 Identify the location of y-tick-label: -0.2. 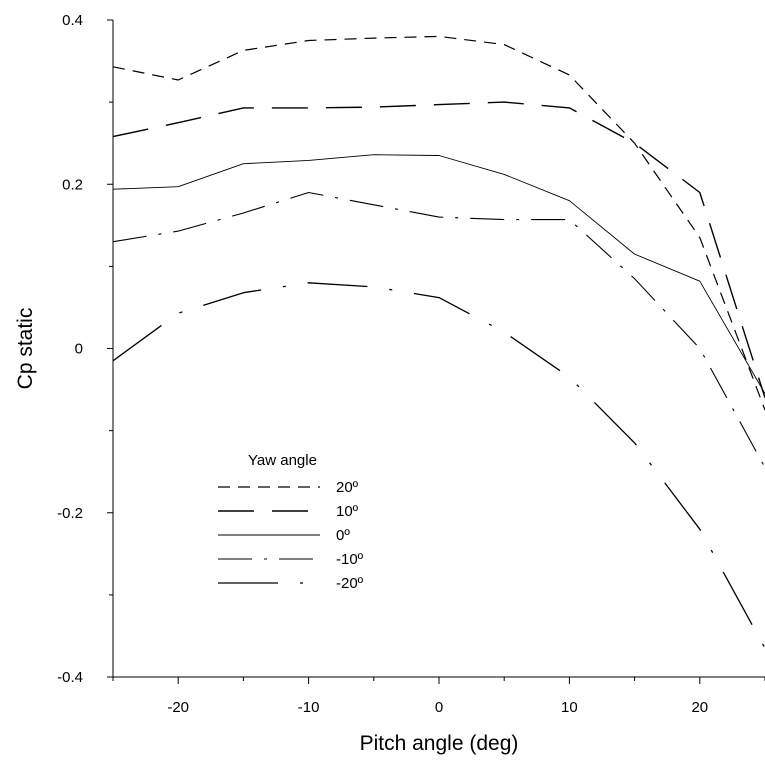
(70, 513).